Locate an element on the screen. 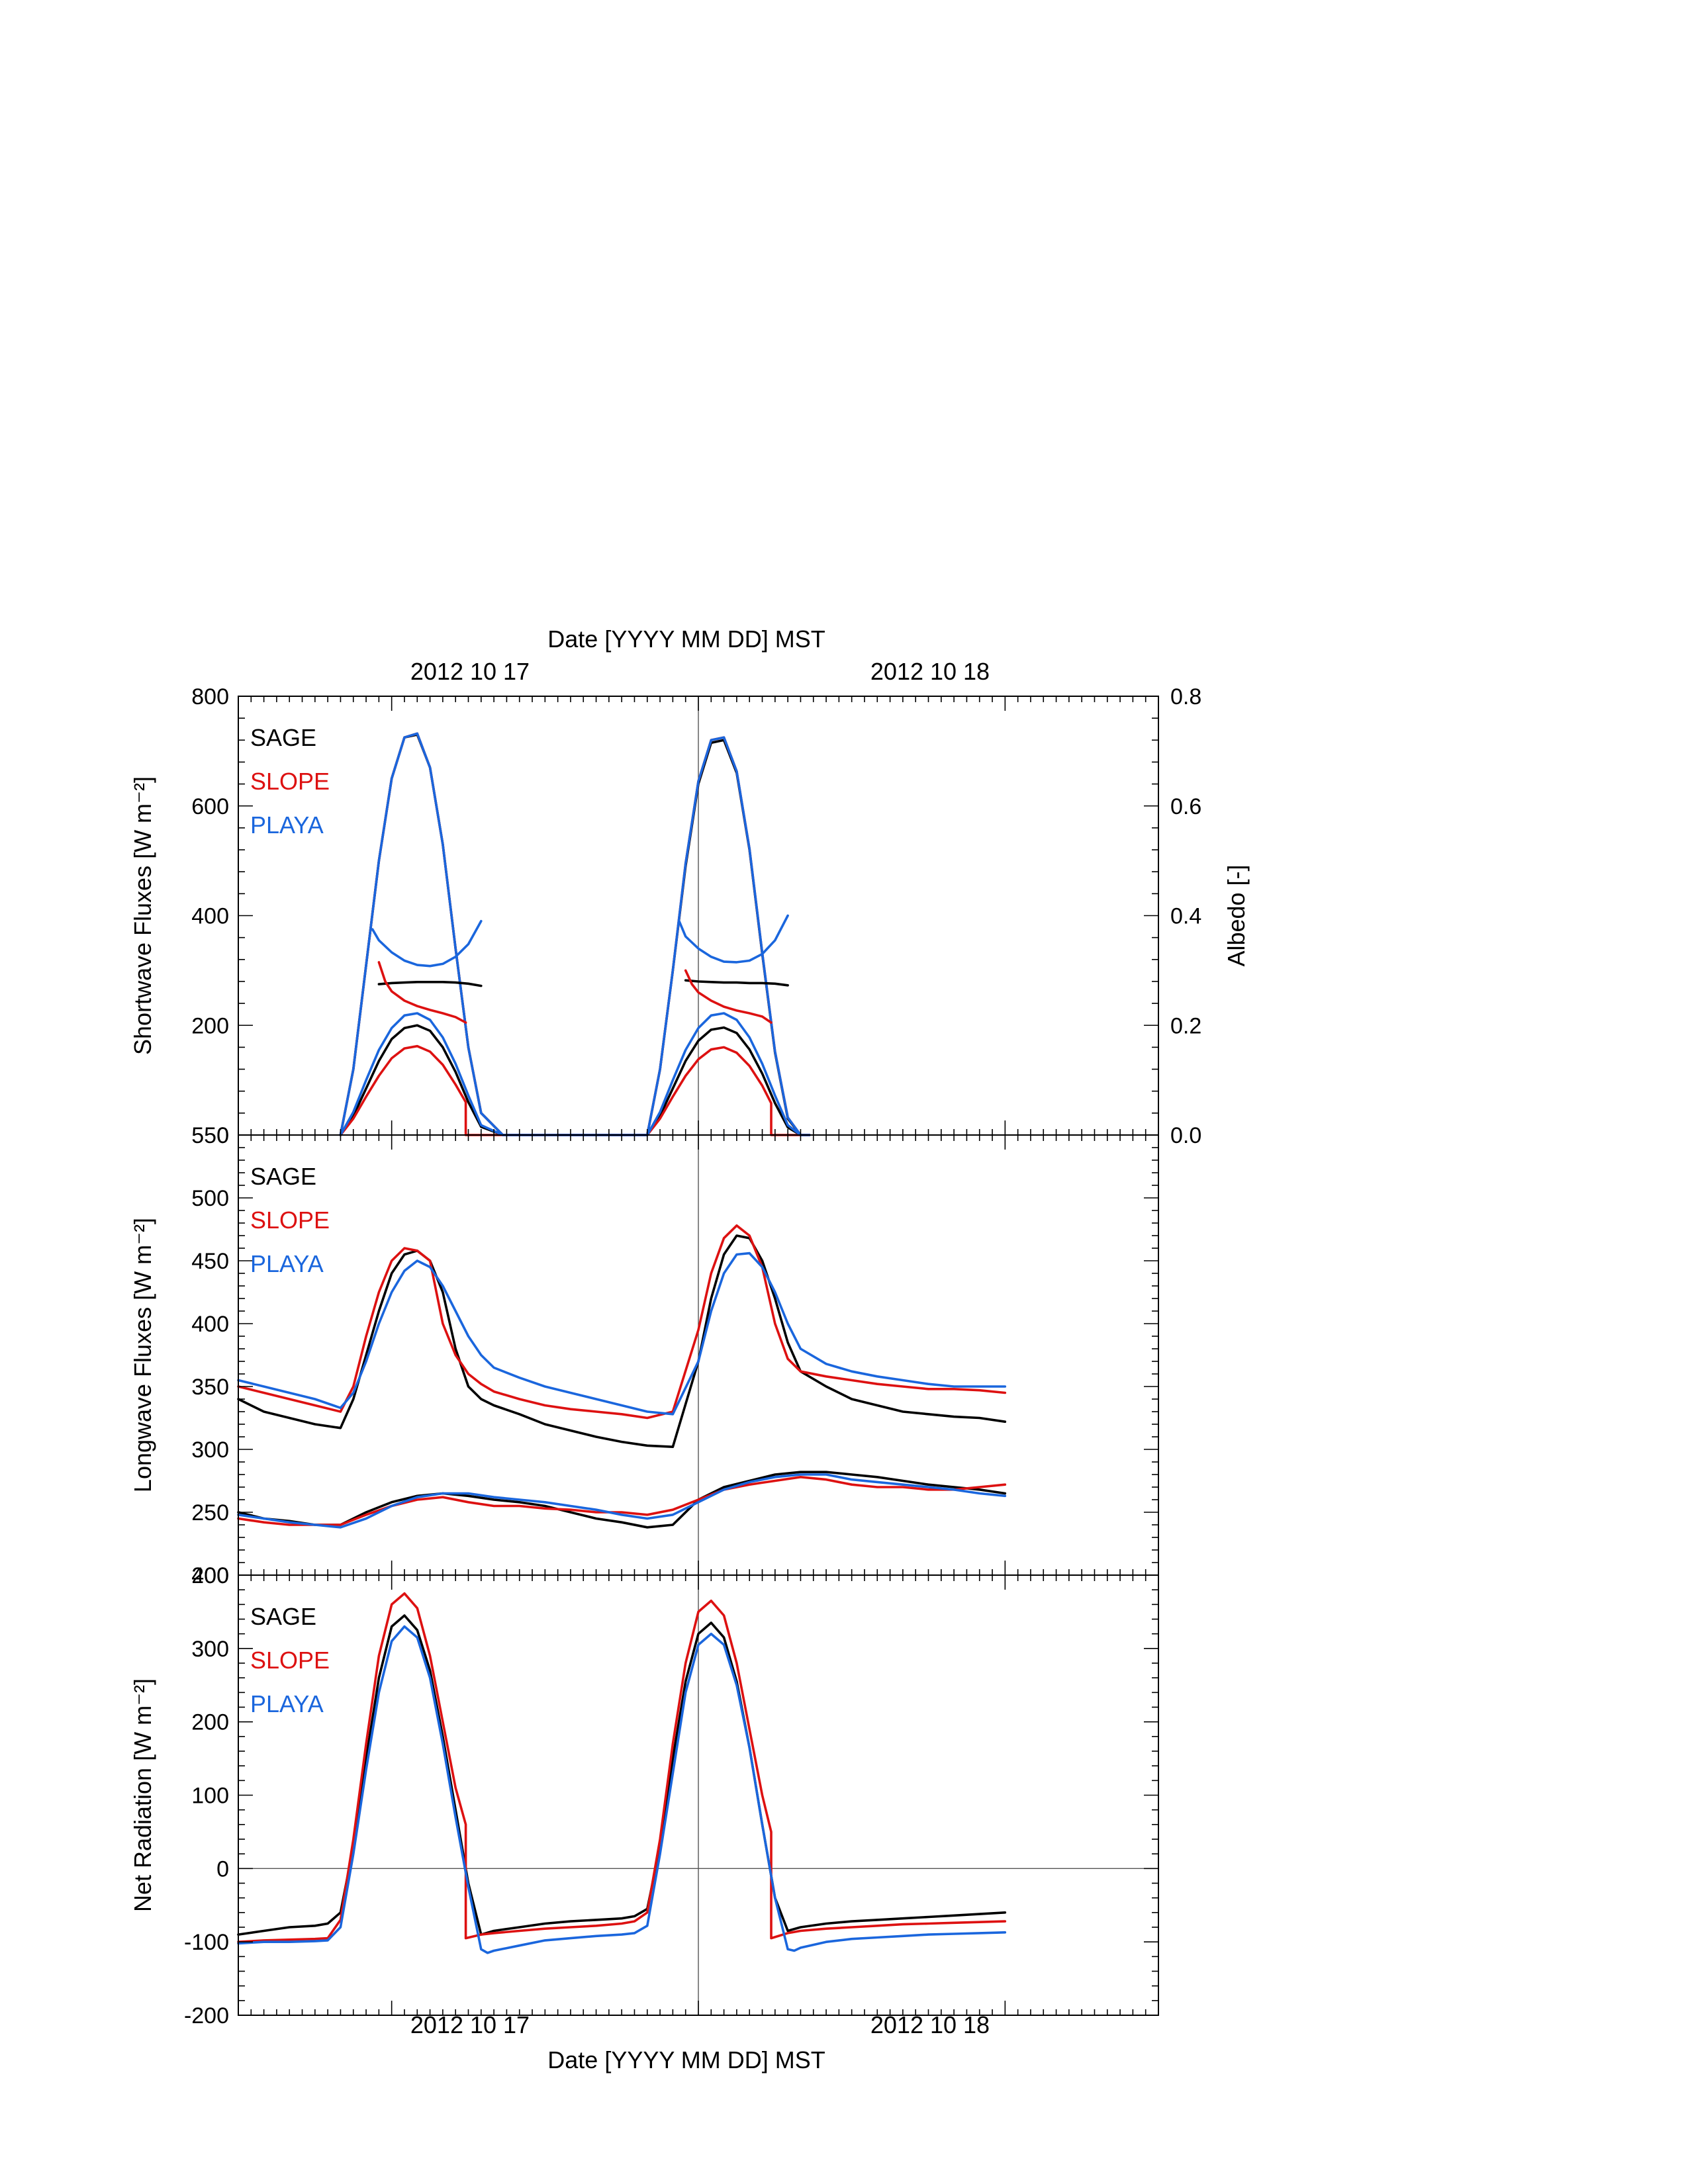 Image resolution: width=1688 pixels, height=2184 pixels. bottom-date-tick-label: 2012 10 18 is located at coordinates (930, 2025).